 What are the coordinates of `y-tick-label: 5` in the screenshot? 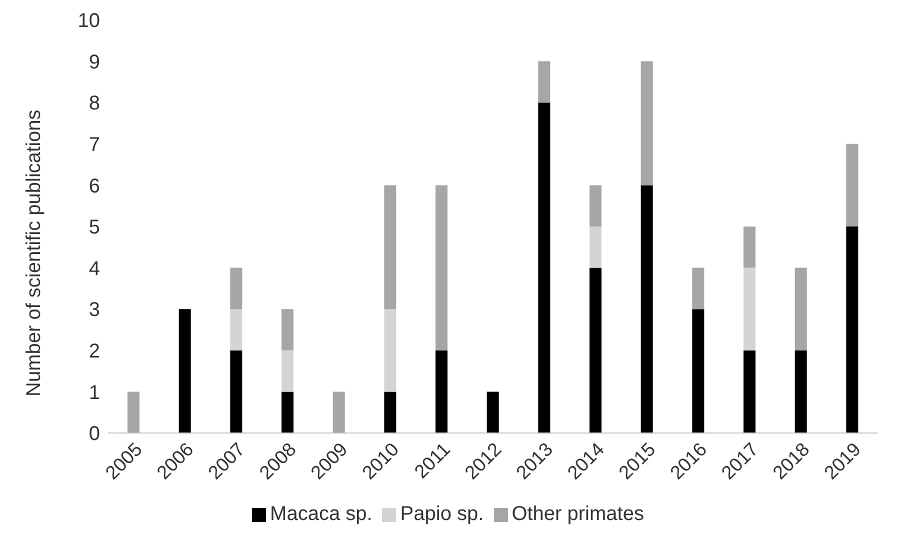 It's located at (94, 227).